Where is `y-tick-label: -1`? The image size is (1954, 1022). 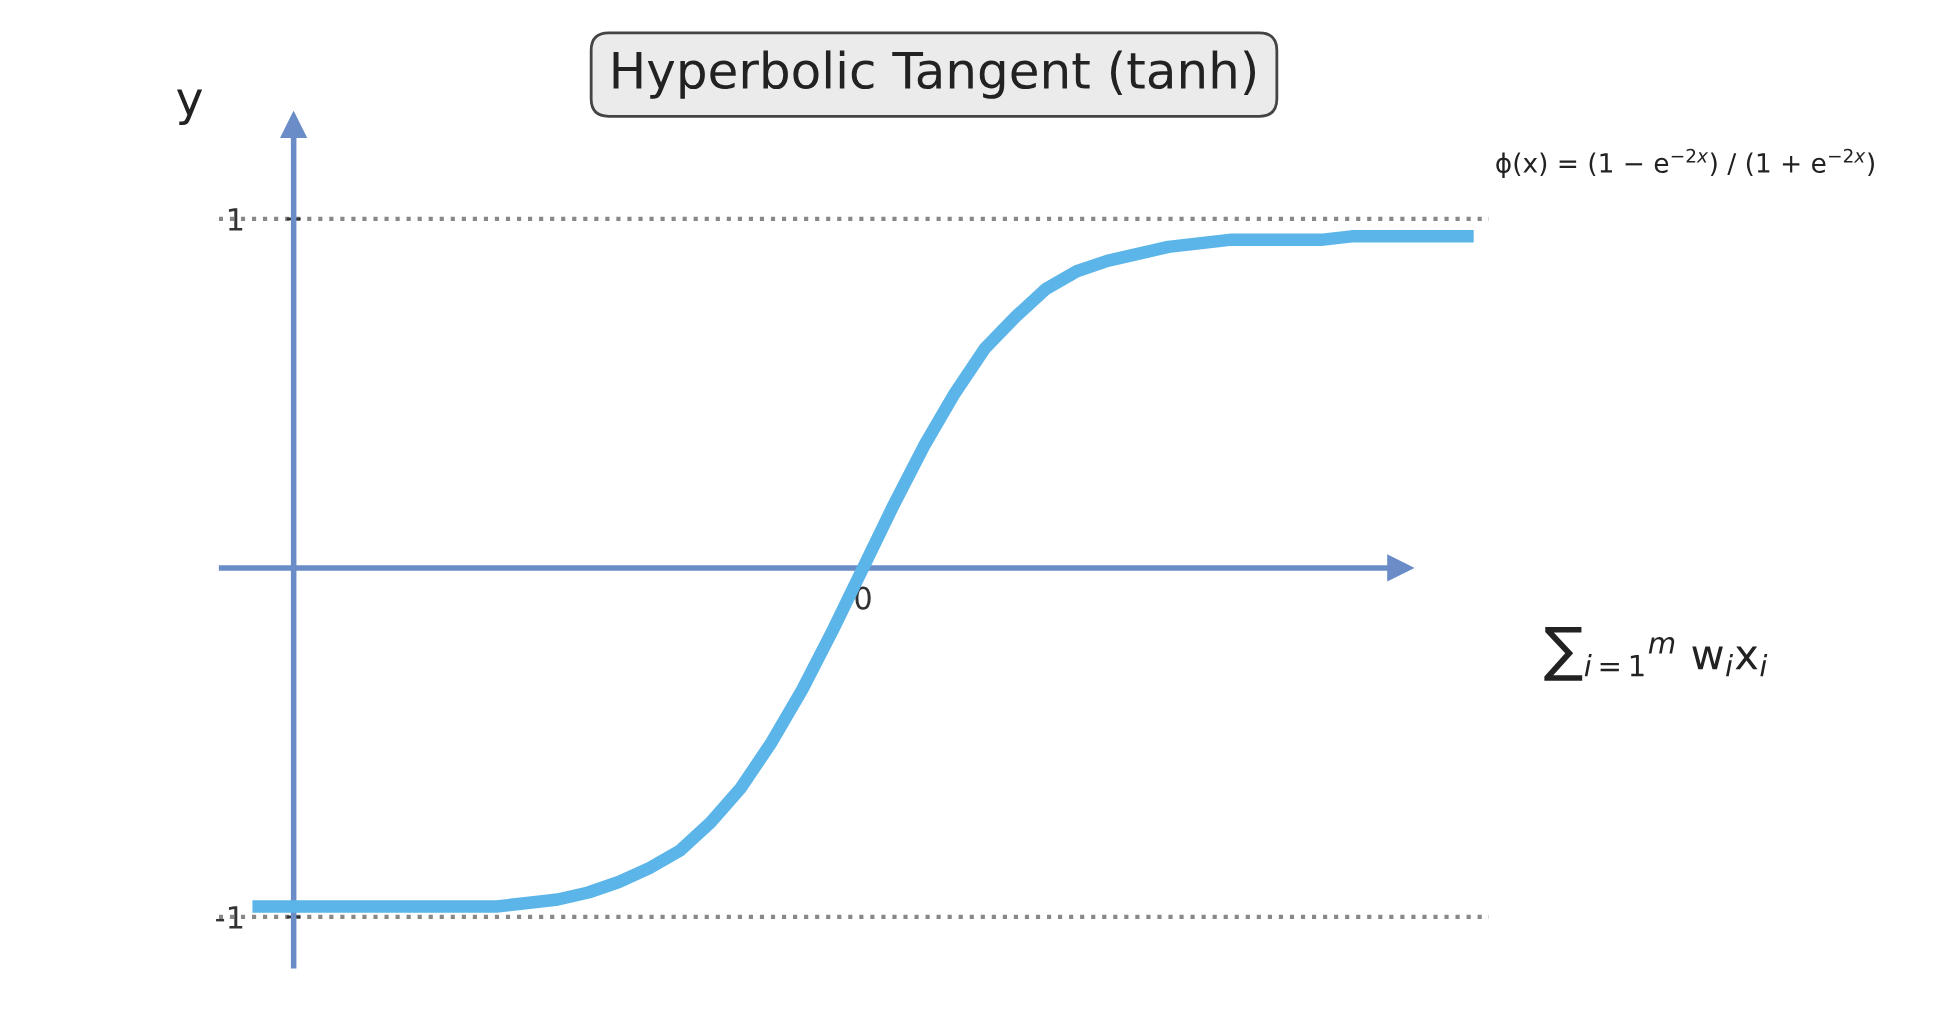
y-tick-label: -1 is located at coordinates (229, 917).